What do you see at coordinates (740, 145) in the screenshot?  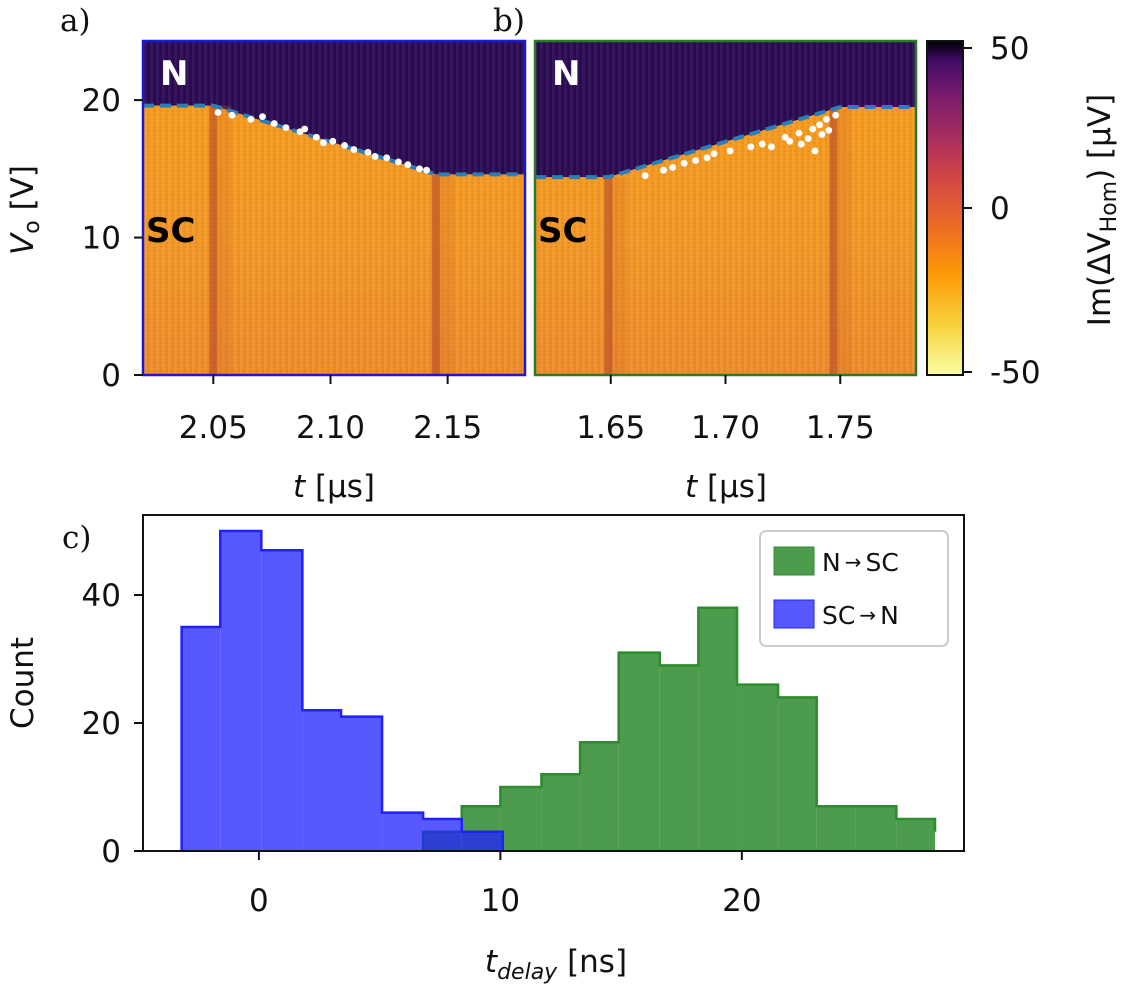 I see `transition-points-b` at bounding box center [740, 145].